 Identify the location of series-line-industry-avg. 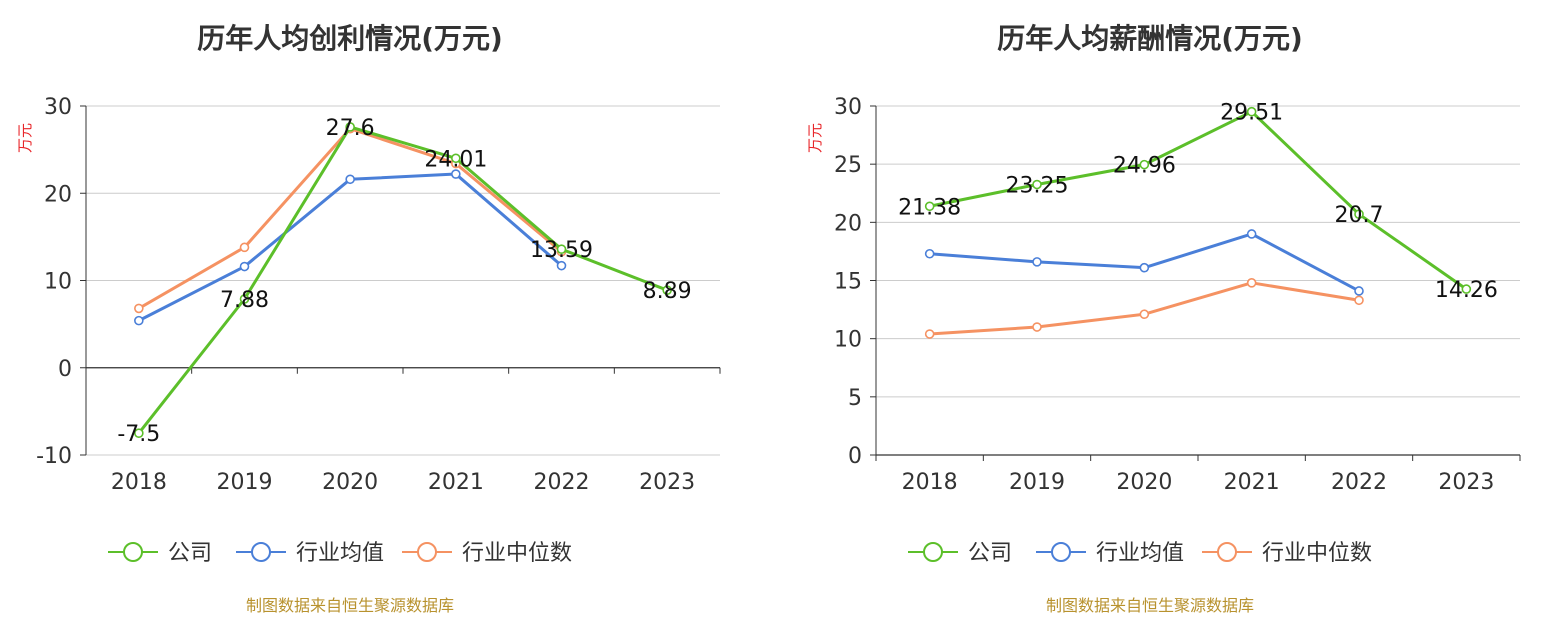
(1144, 262).